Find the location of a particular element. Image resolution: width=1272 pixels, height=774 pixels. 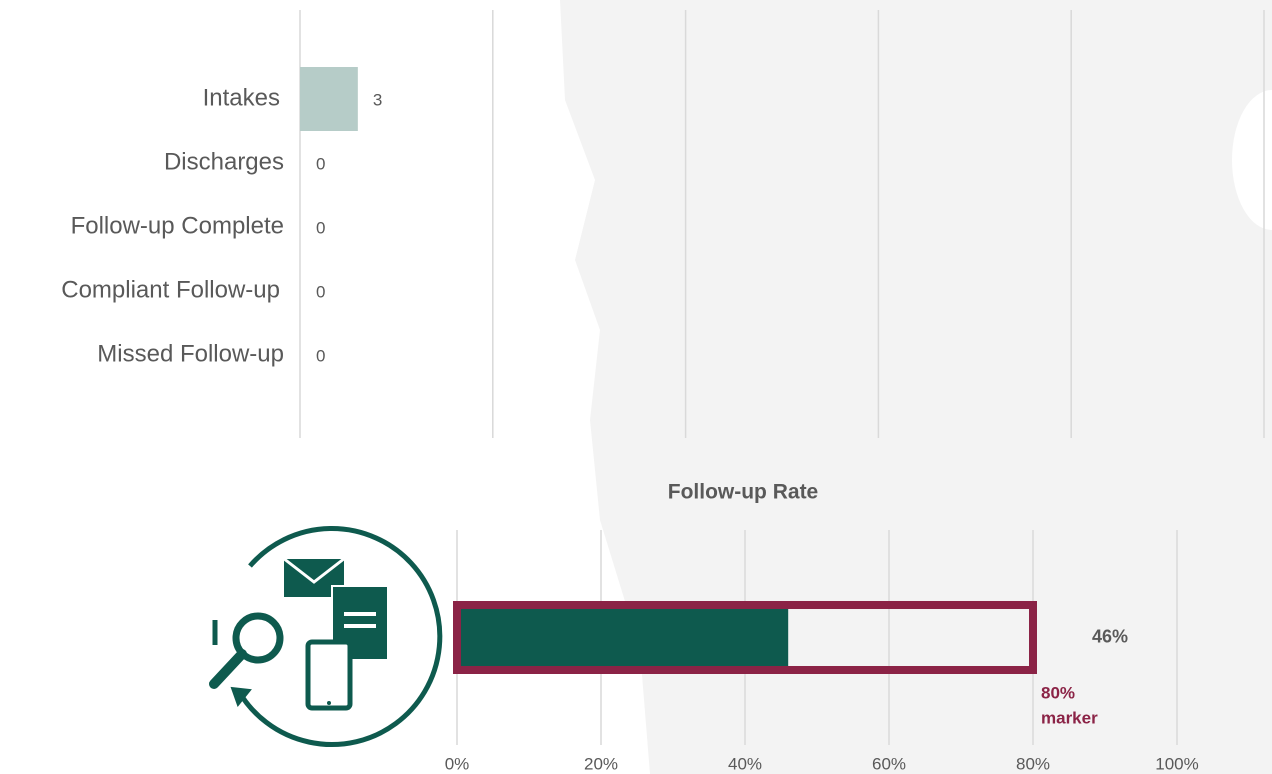

x-tick-label: 0% is located at coordinates (457, 763).